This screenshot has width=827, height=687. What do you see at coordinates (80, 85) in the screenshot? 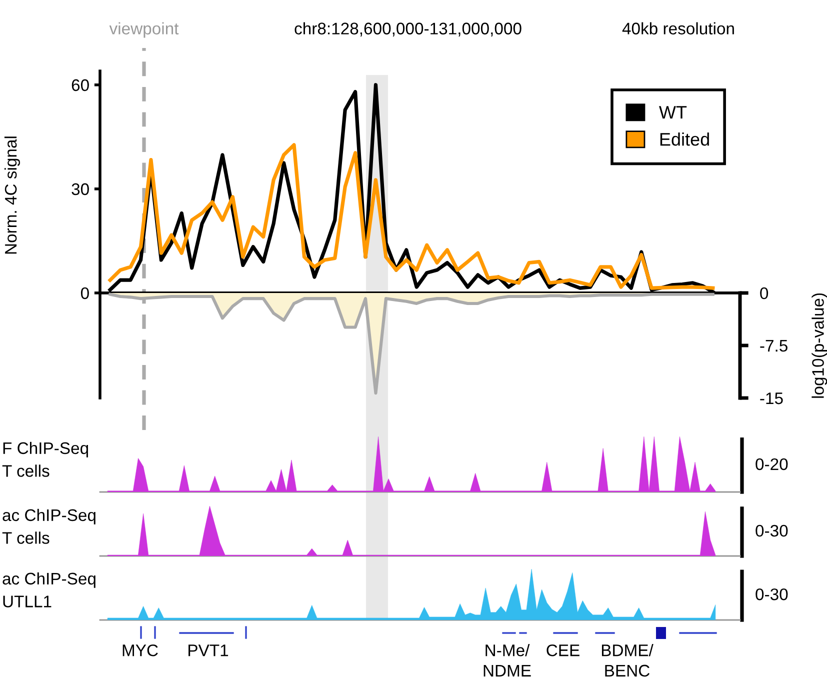
I see `y-tick-label: 60` at bounding box center [80, 85].